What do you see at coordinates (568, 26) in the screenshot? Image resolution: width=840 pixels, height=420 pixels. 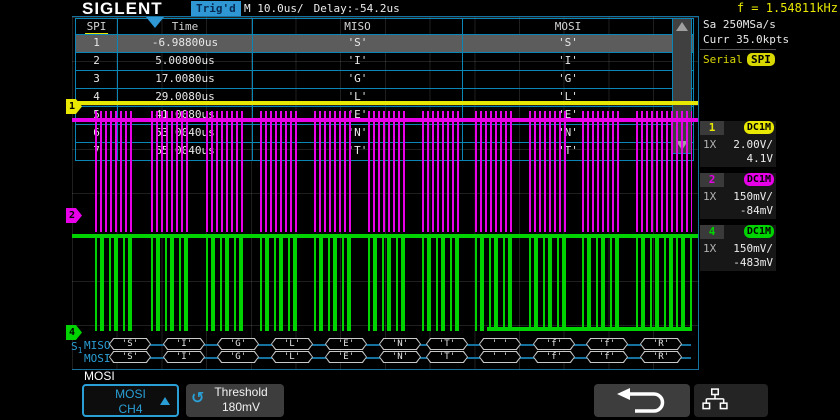 I see `header-mosi: MOSI` at bounding box center [568, 26].